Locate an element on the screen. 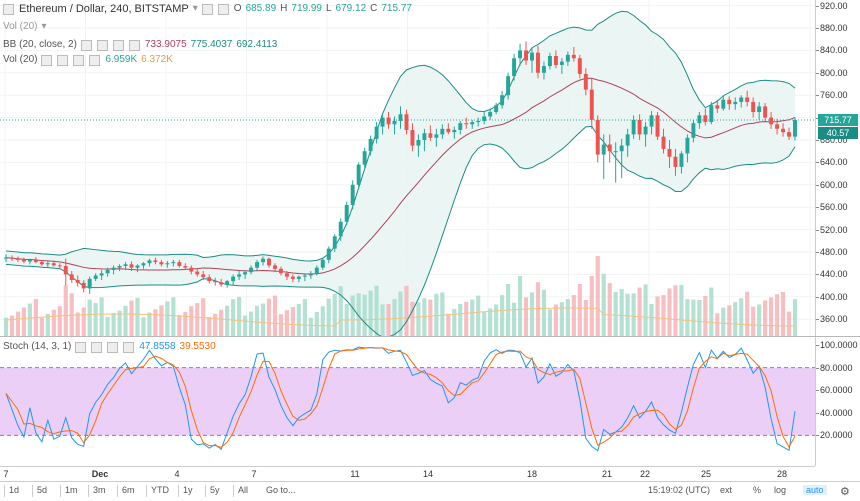 The height and width of the screenshot is (501, 860). vol-ghost-dropdown-icon: ▾ is located at coordinates (44, 26).